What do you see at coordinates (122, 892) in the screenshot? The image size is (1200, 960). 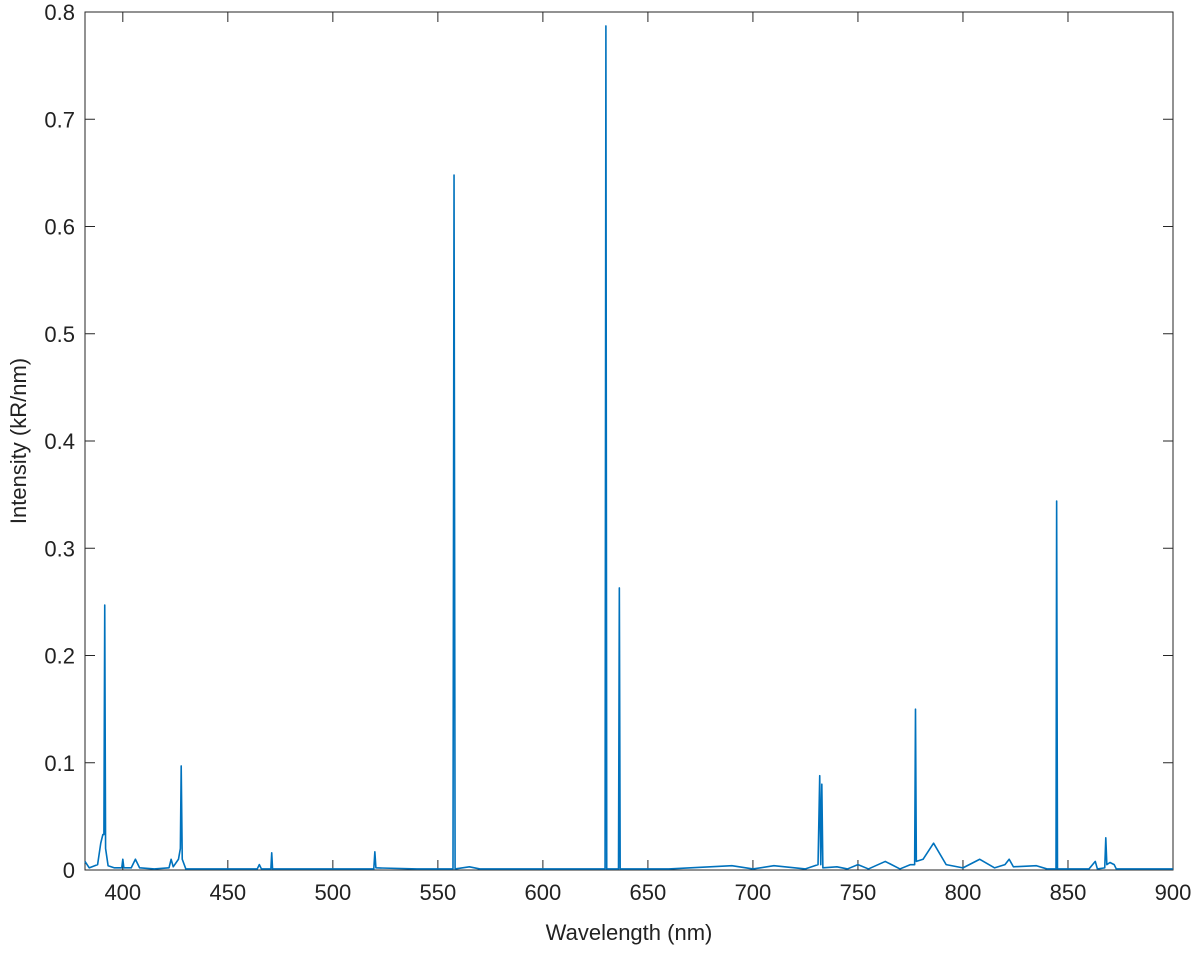 I see `x-tick-label: 400` at bounding box center [122, 892].